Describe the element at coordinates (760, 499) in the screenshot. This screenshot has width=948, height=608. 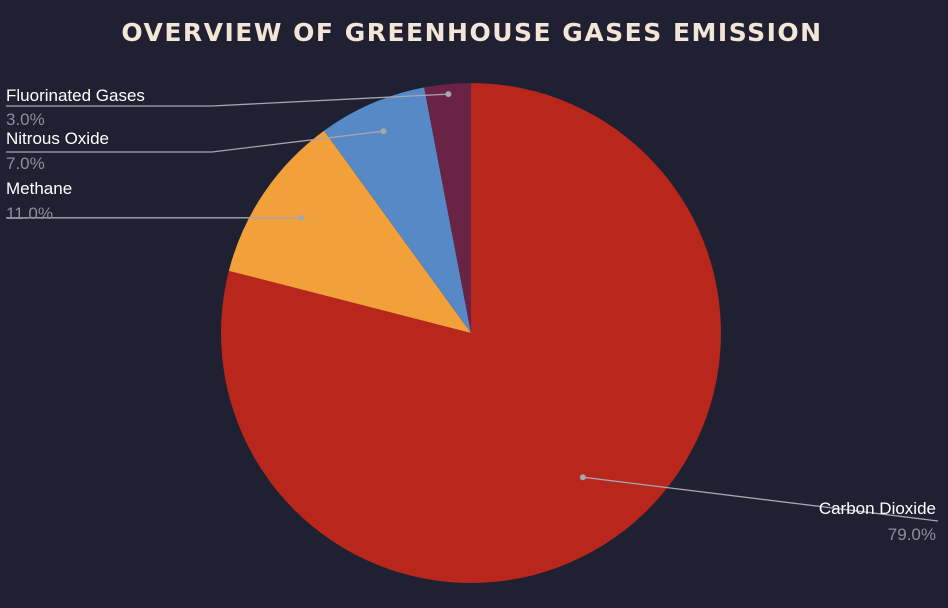
I see `leader-line-carbon-dioxide` at that location.